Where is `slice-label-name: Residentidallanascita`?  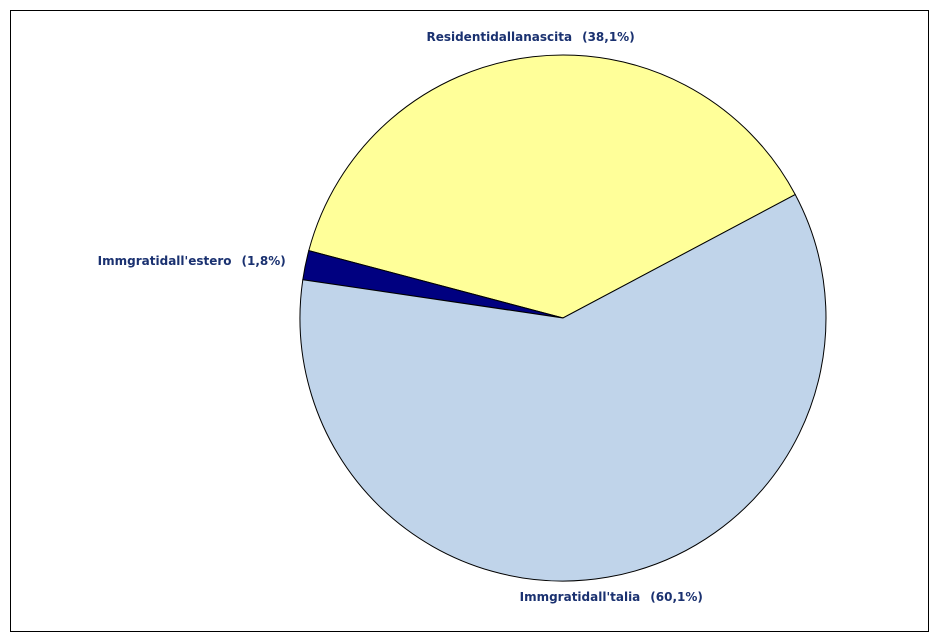 slice-label-name: Residentidallanascita is located at coordinates (499, 36).